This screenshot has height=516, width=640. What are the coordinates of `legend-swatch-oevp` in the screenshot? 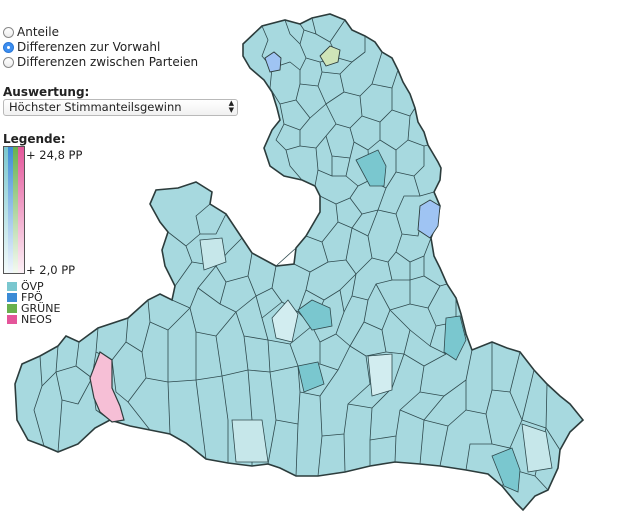 It's located at (12, 286).